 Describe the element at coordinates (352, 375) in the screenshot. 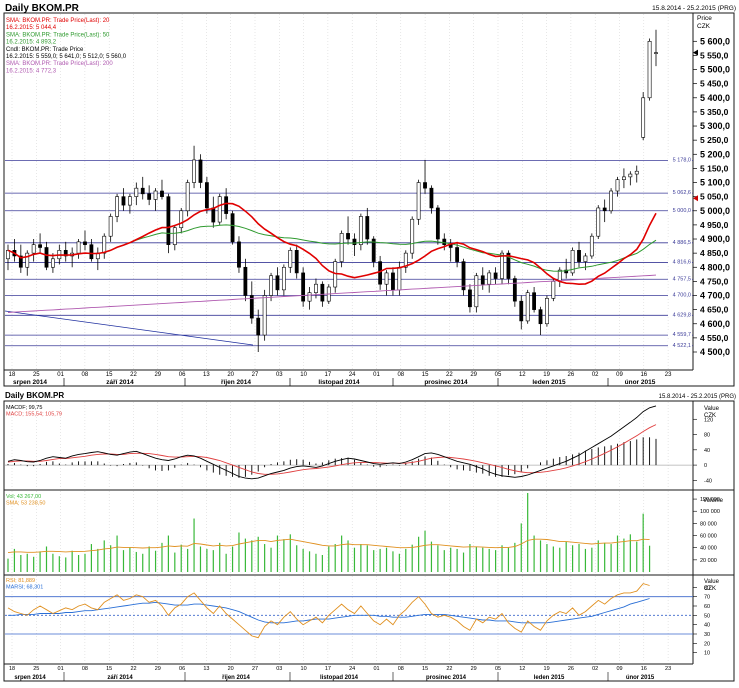

I see `x-tick-label: 24` at that location.